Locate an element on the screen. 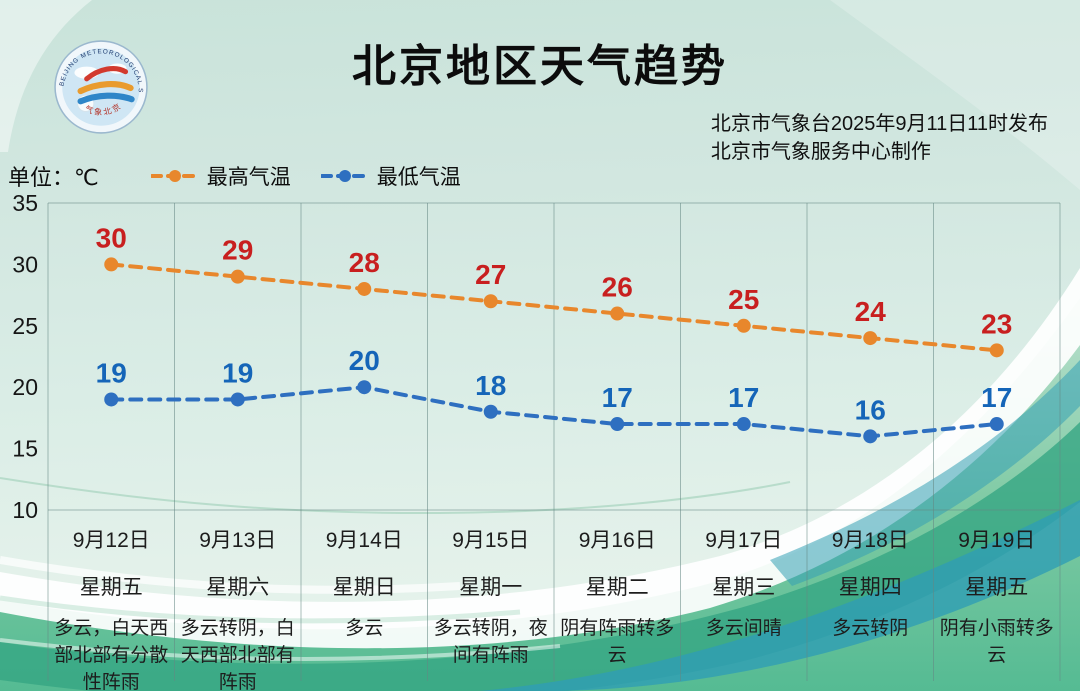 The width and height of the screenshot is (1080, 691). day-weekday: 星期六 is located at coordinates (238, 587).